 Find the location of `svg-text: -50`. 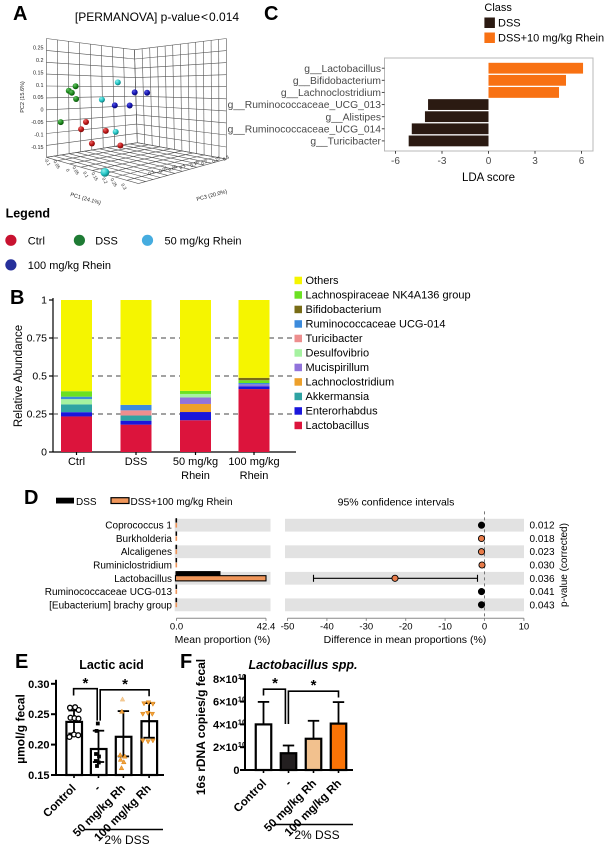

svg-text: -50 is located at coordinates (288, 627).